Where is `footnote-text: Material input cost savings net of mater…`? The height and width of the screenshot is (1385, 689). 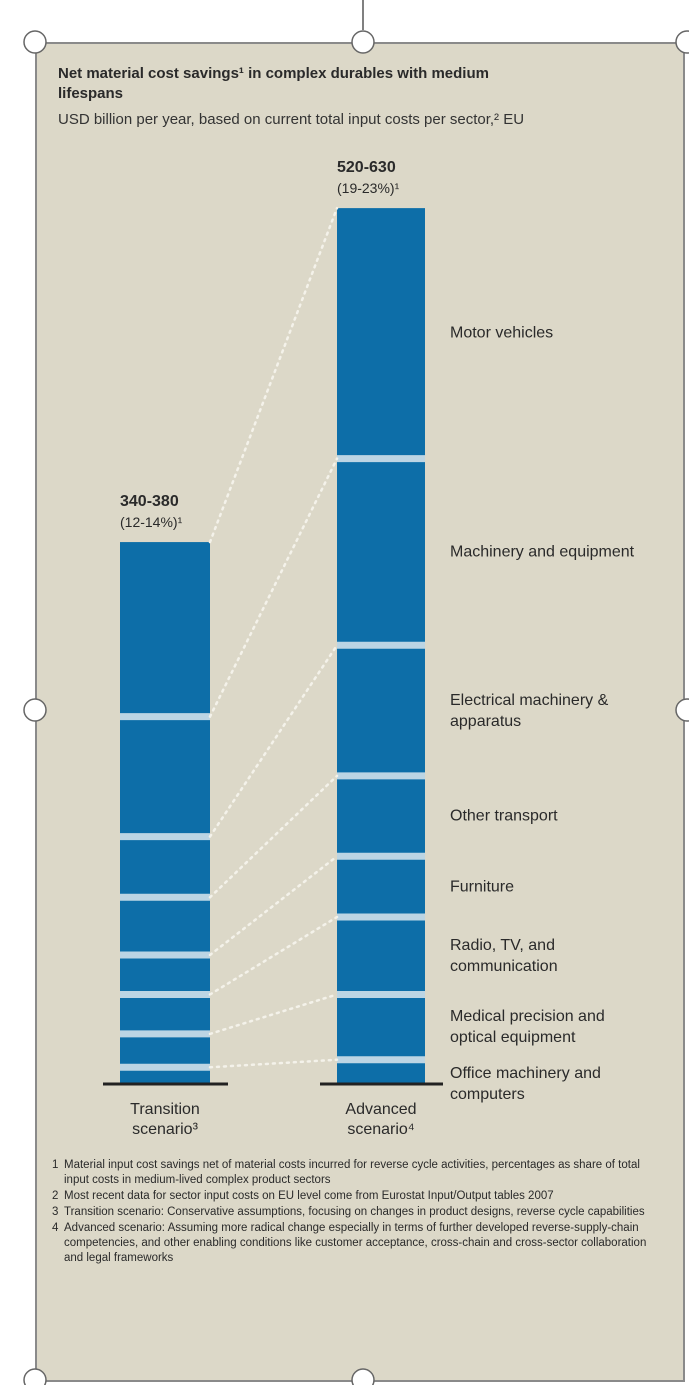
footnote-text: Material input cost savings net of mater… is located at coordinates (352, 1172).